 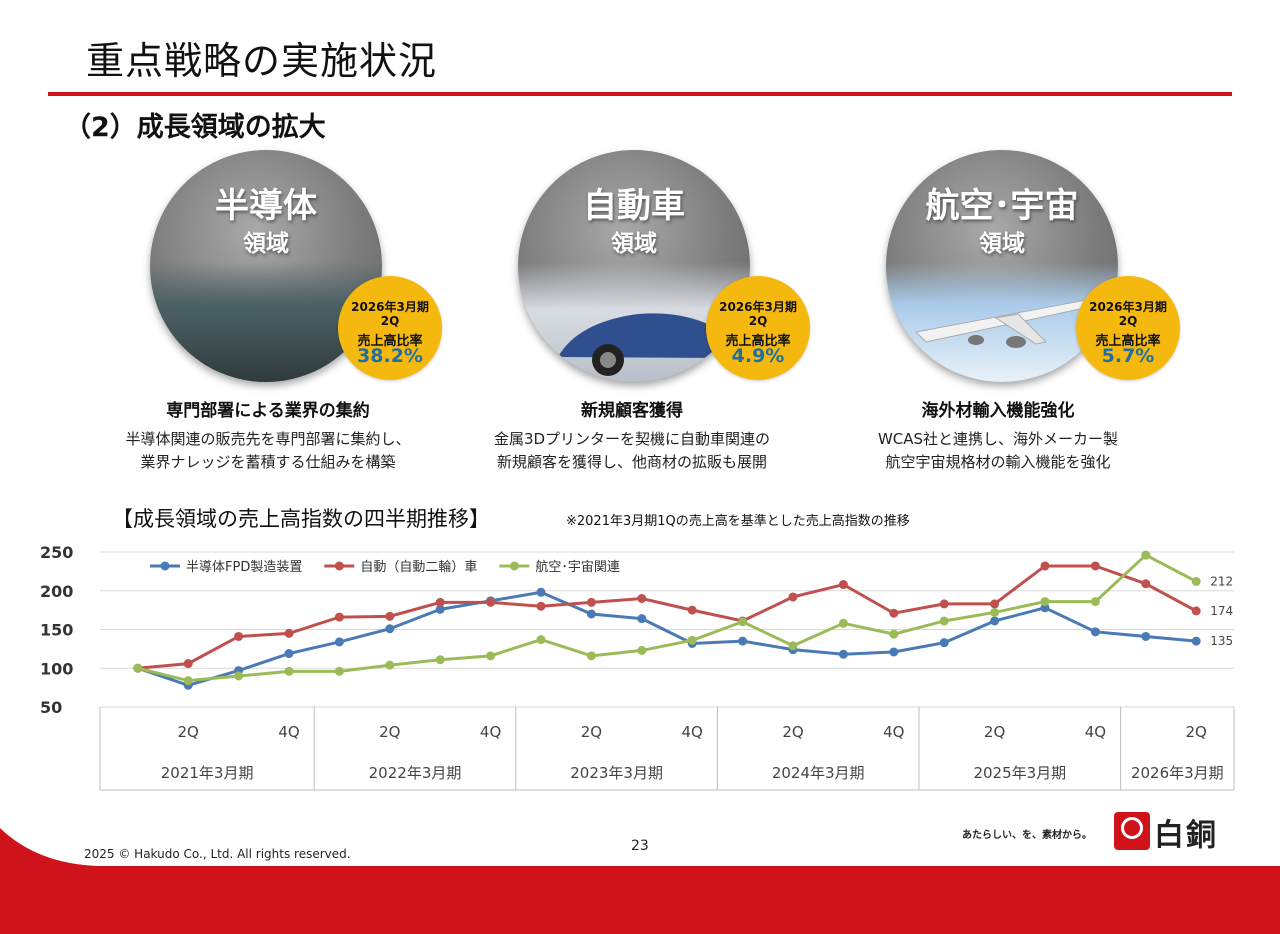 I want to click on segment-title: 航空･宇宙, so click(x=1002, y=206).